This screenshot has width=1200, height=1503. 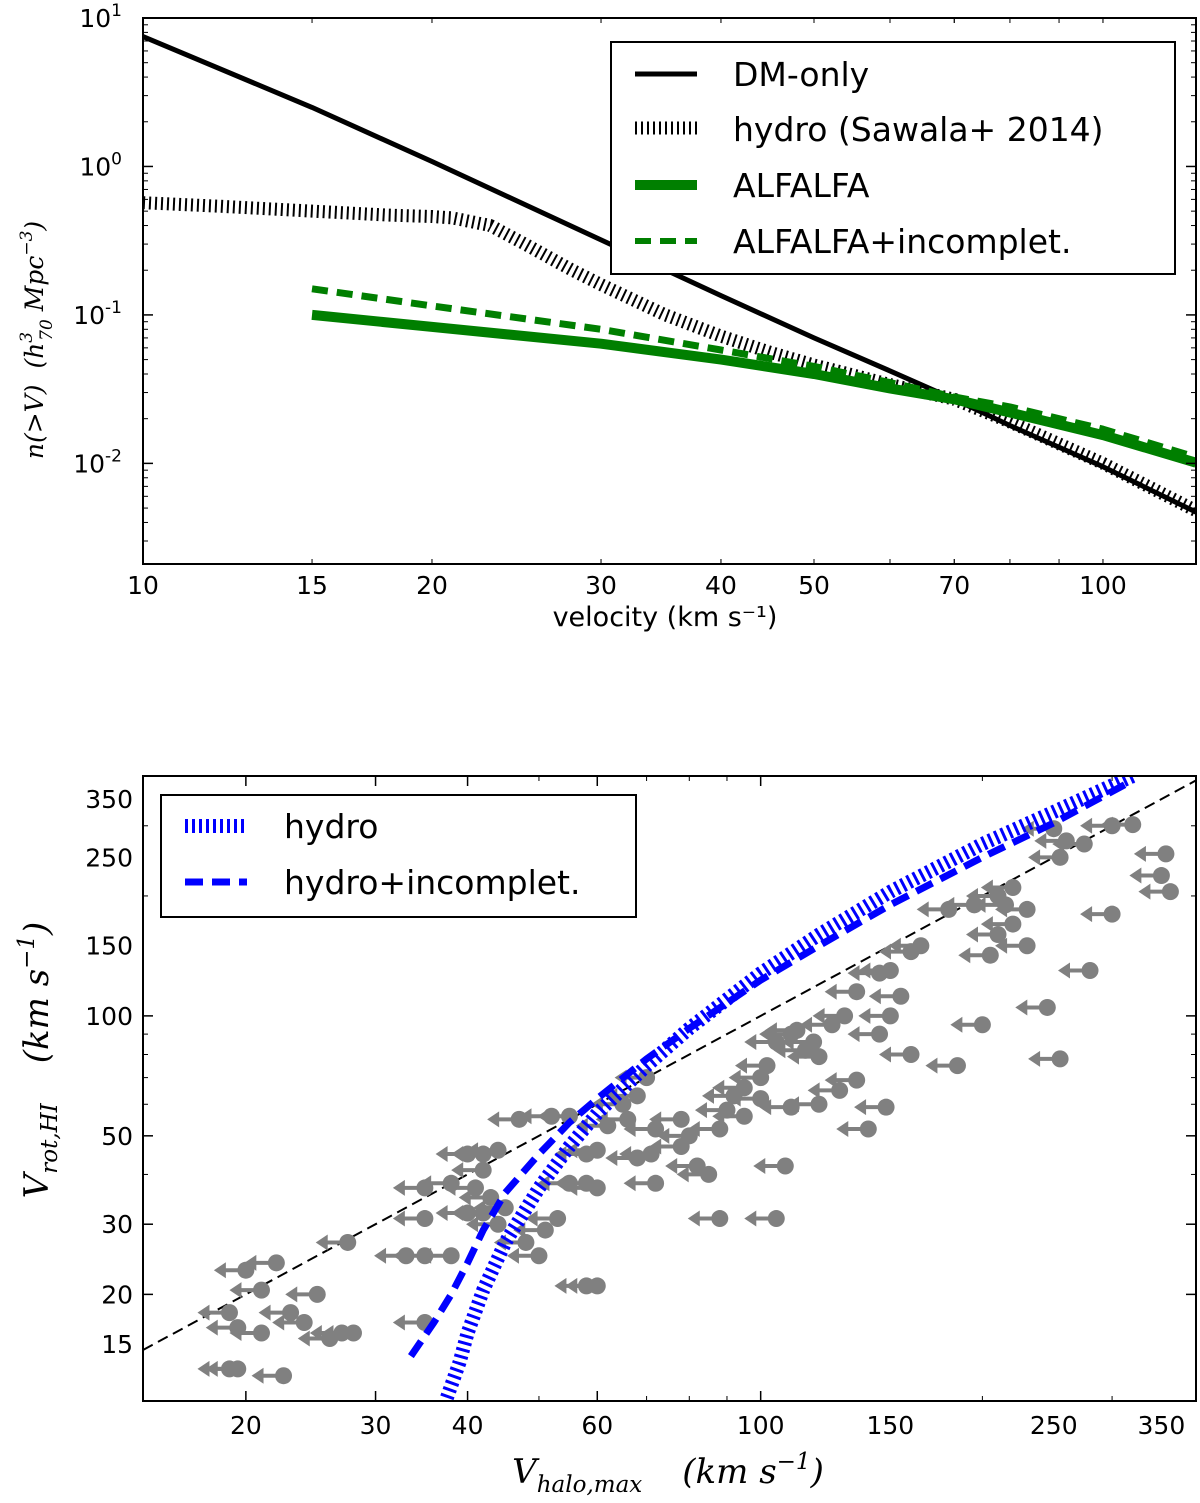 I want to click on top-x-tick-label-2: 20, so click(x=432, y=585).